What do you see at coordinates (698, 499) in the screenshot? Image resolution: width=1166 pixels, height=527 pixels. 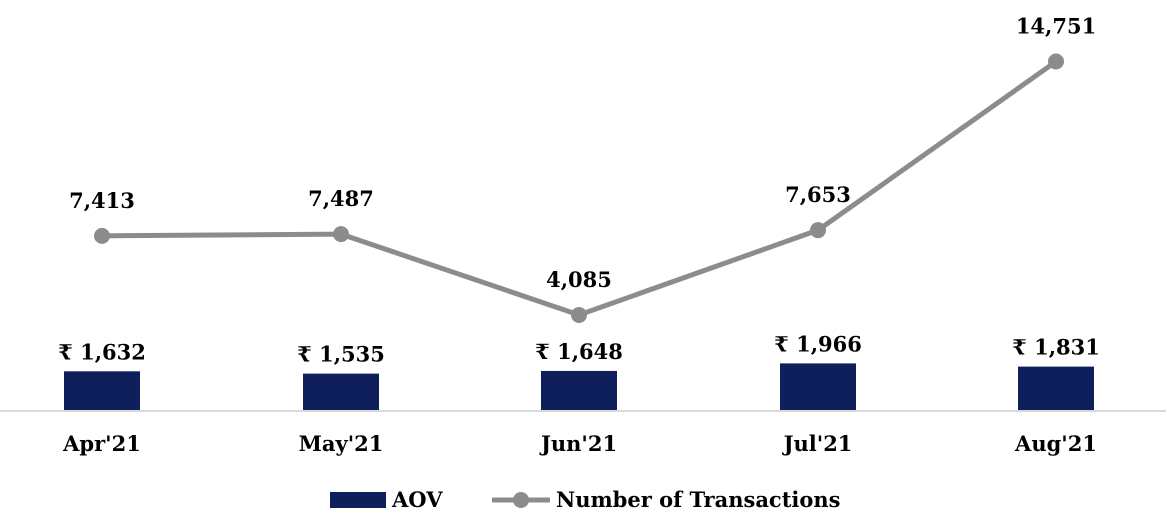 I see `legend-label-transactions: Number of Transactions` at bounding box center [698, 499].